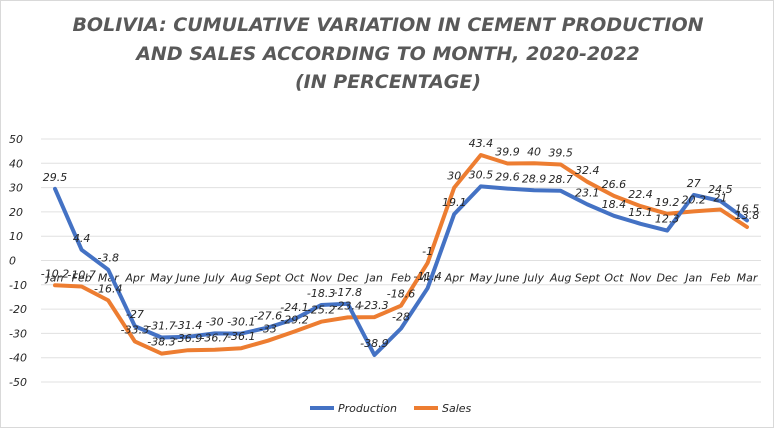 This screenshot has width=774, height=429. I want to click on data-label-production: -38.9, so click(374, 343).